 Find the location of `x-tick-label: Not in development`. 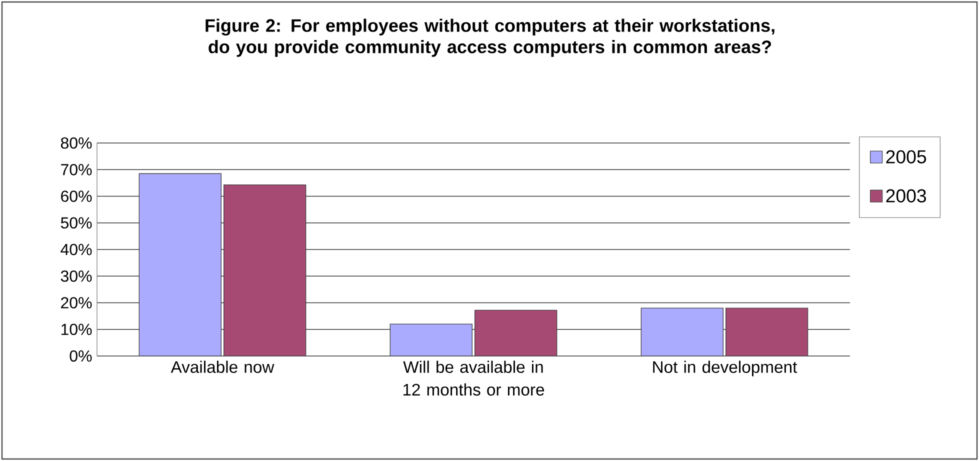

x-tick-label: Not in development is located at coordinates (725, 368).